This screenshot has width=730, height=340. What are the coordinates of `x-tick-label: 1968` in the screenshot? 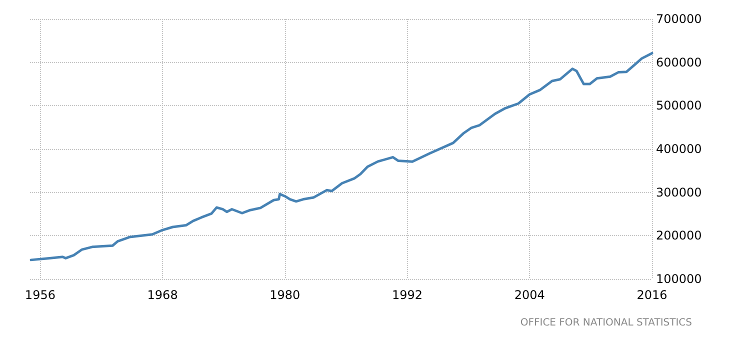 It's located at (162, 295).